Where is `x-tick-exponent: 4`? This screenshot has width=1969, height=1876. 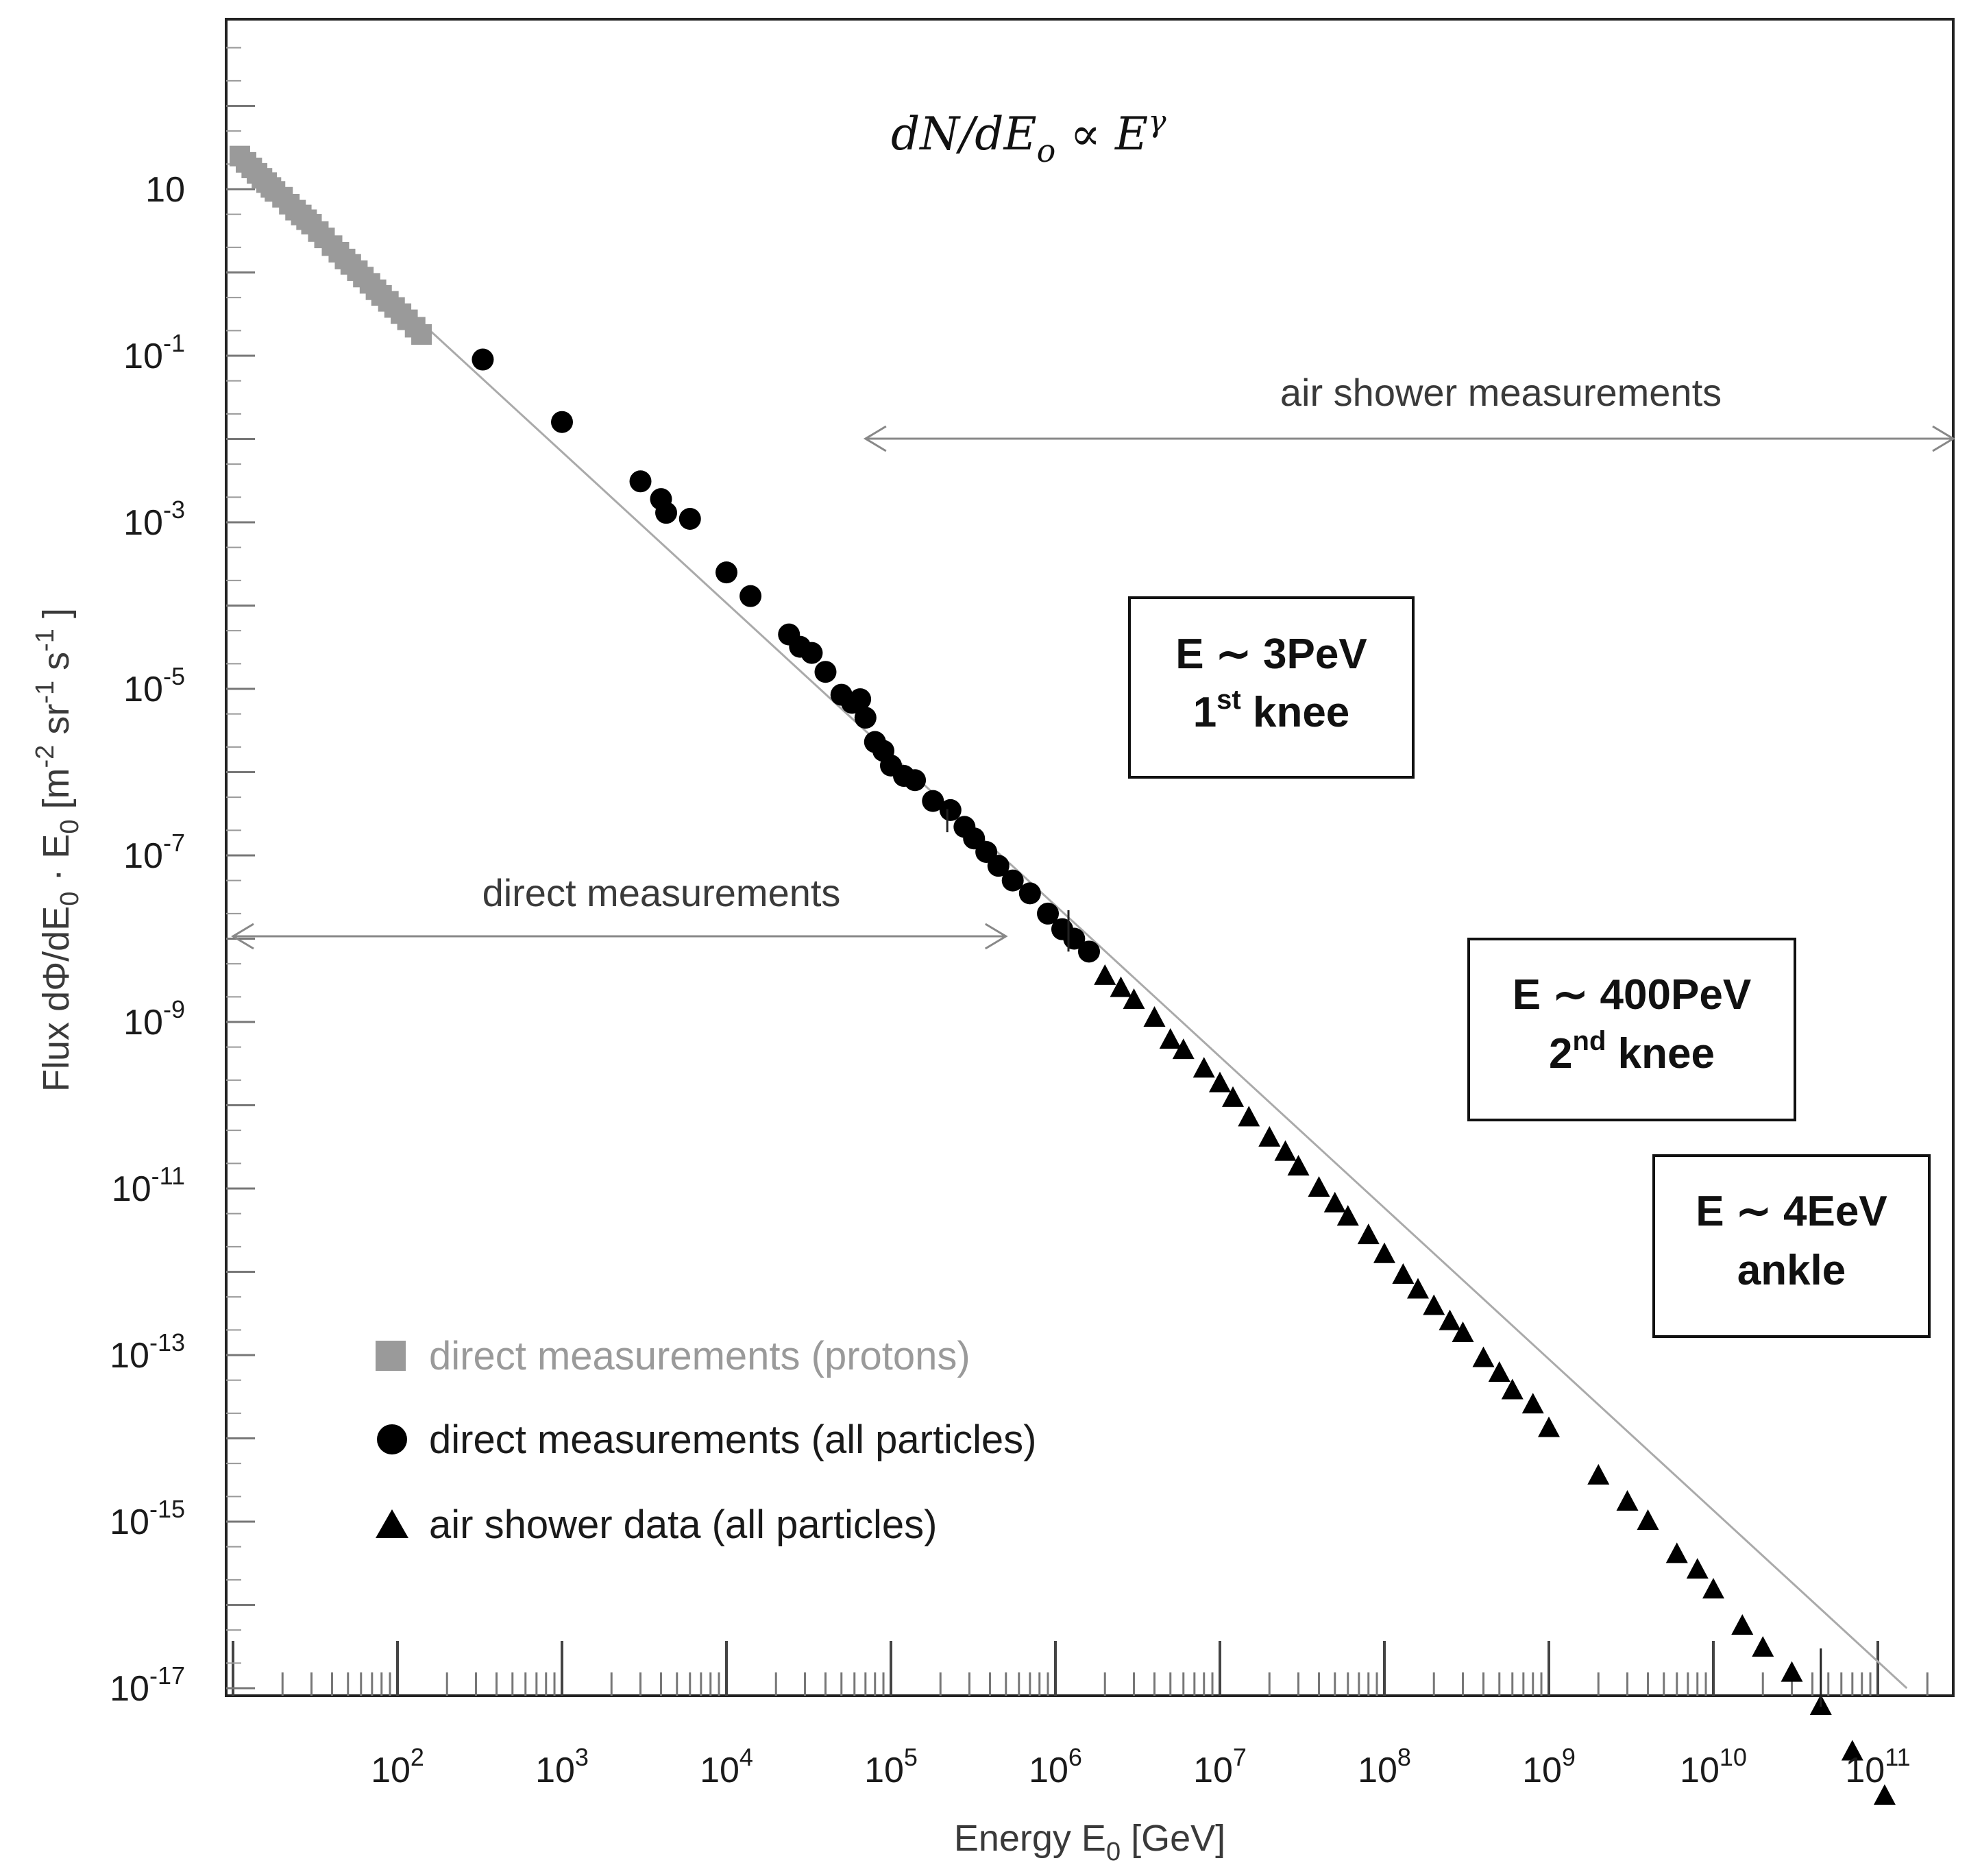 x-tick-exponent: 4 is located at coordinates (746, 1757).